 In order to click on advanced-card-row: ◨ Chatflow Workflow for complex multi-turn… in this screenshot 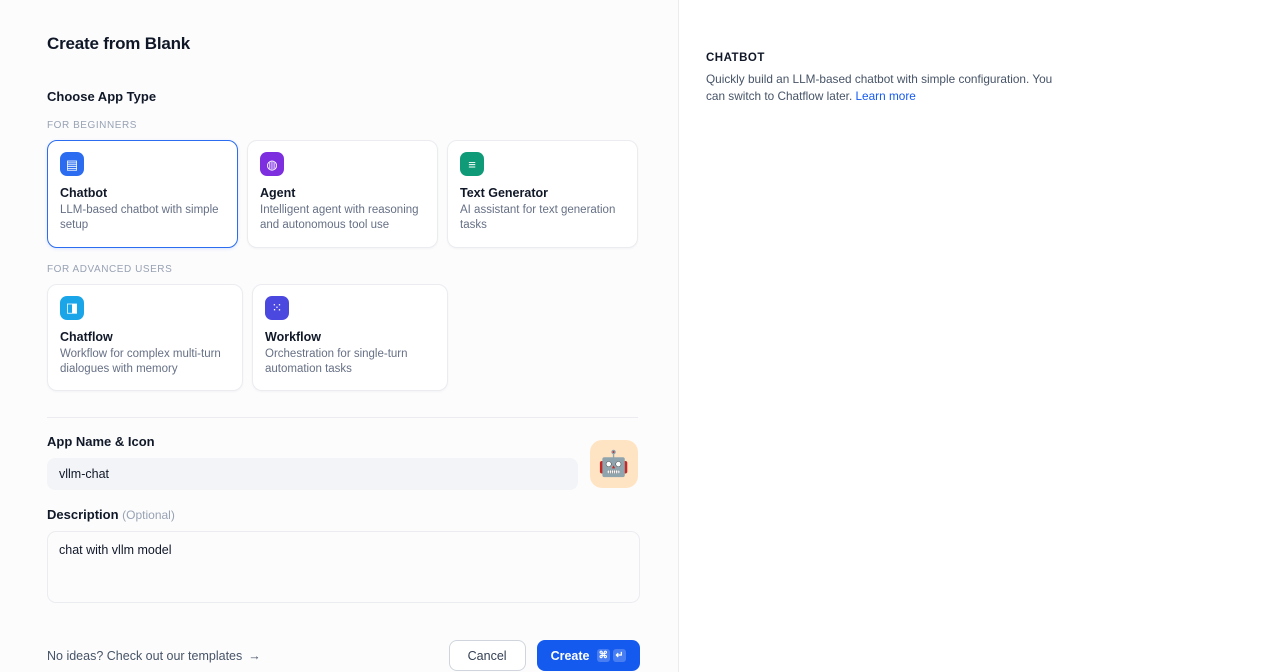, I will do `click(342, 337)`.